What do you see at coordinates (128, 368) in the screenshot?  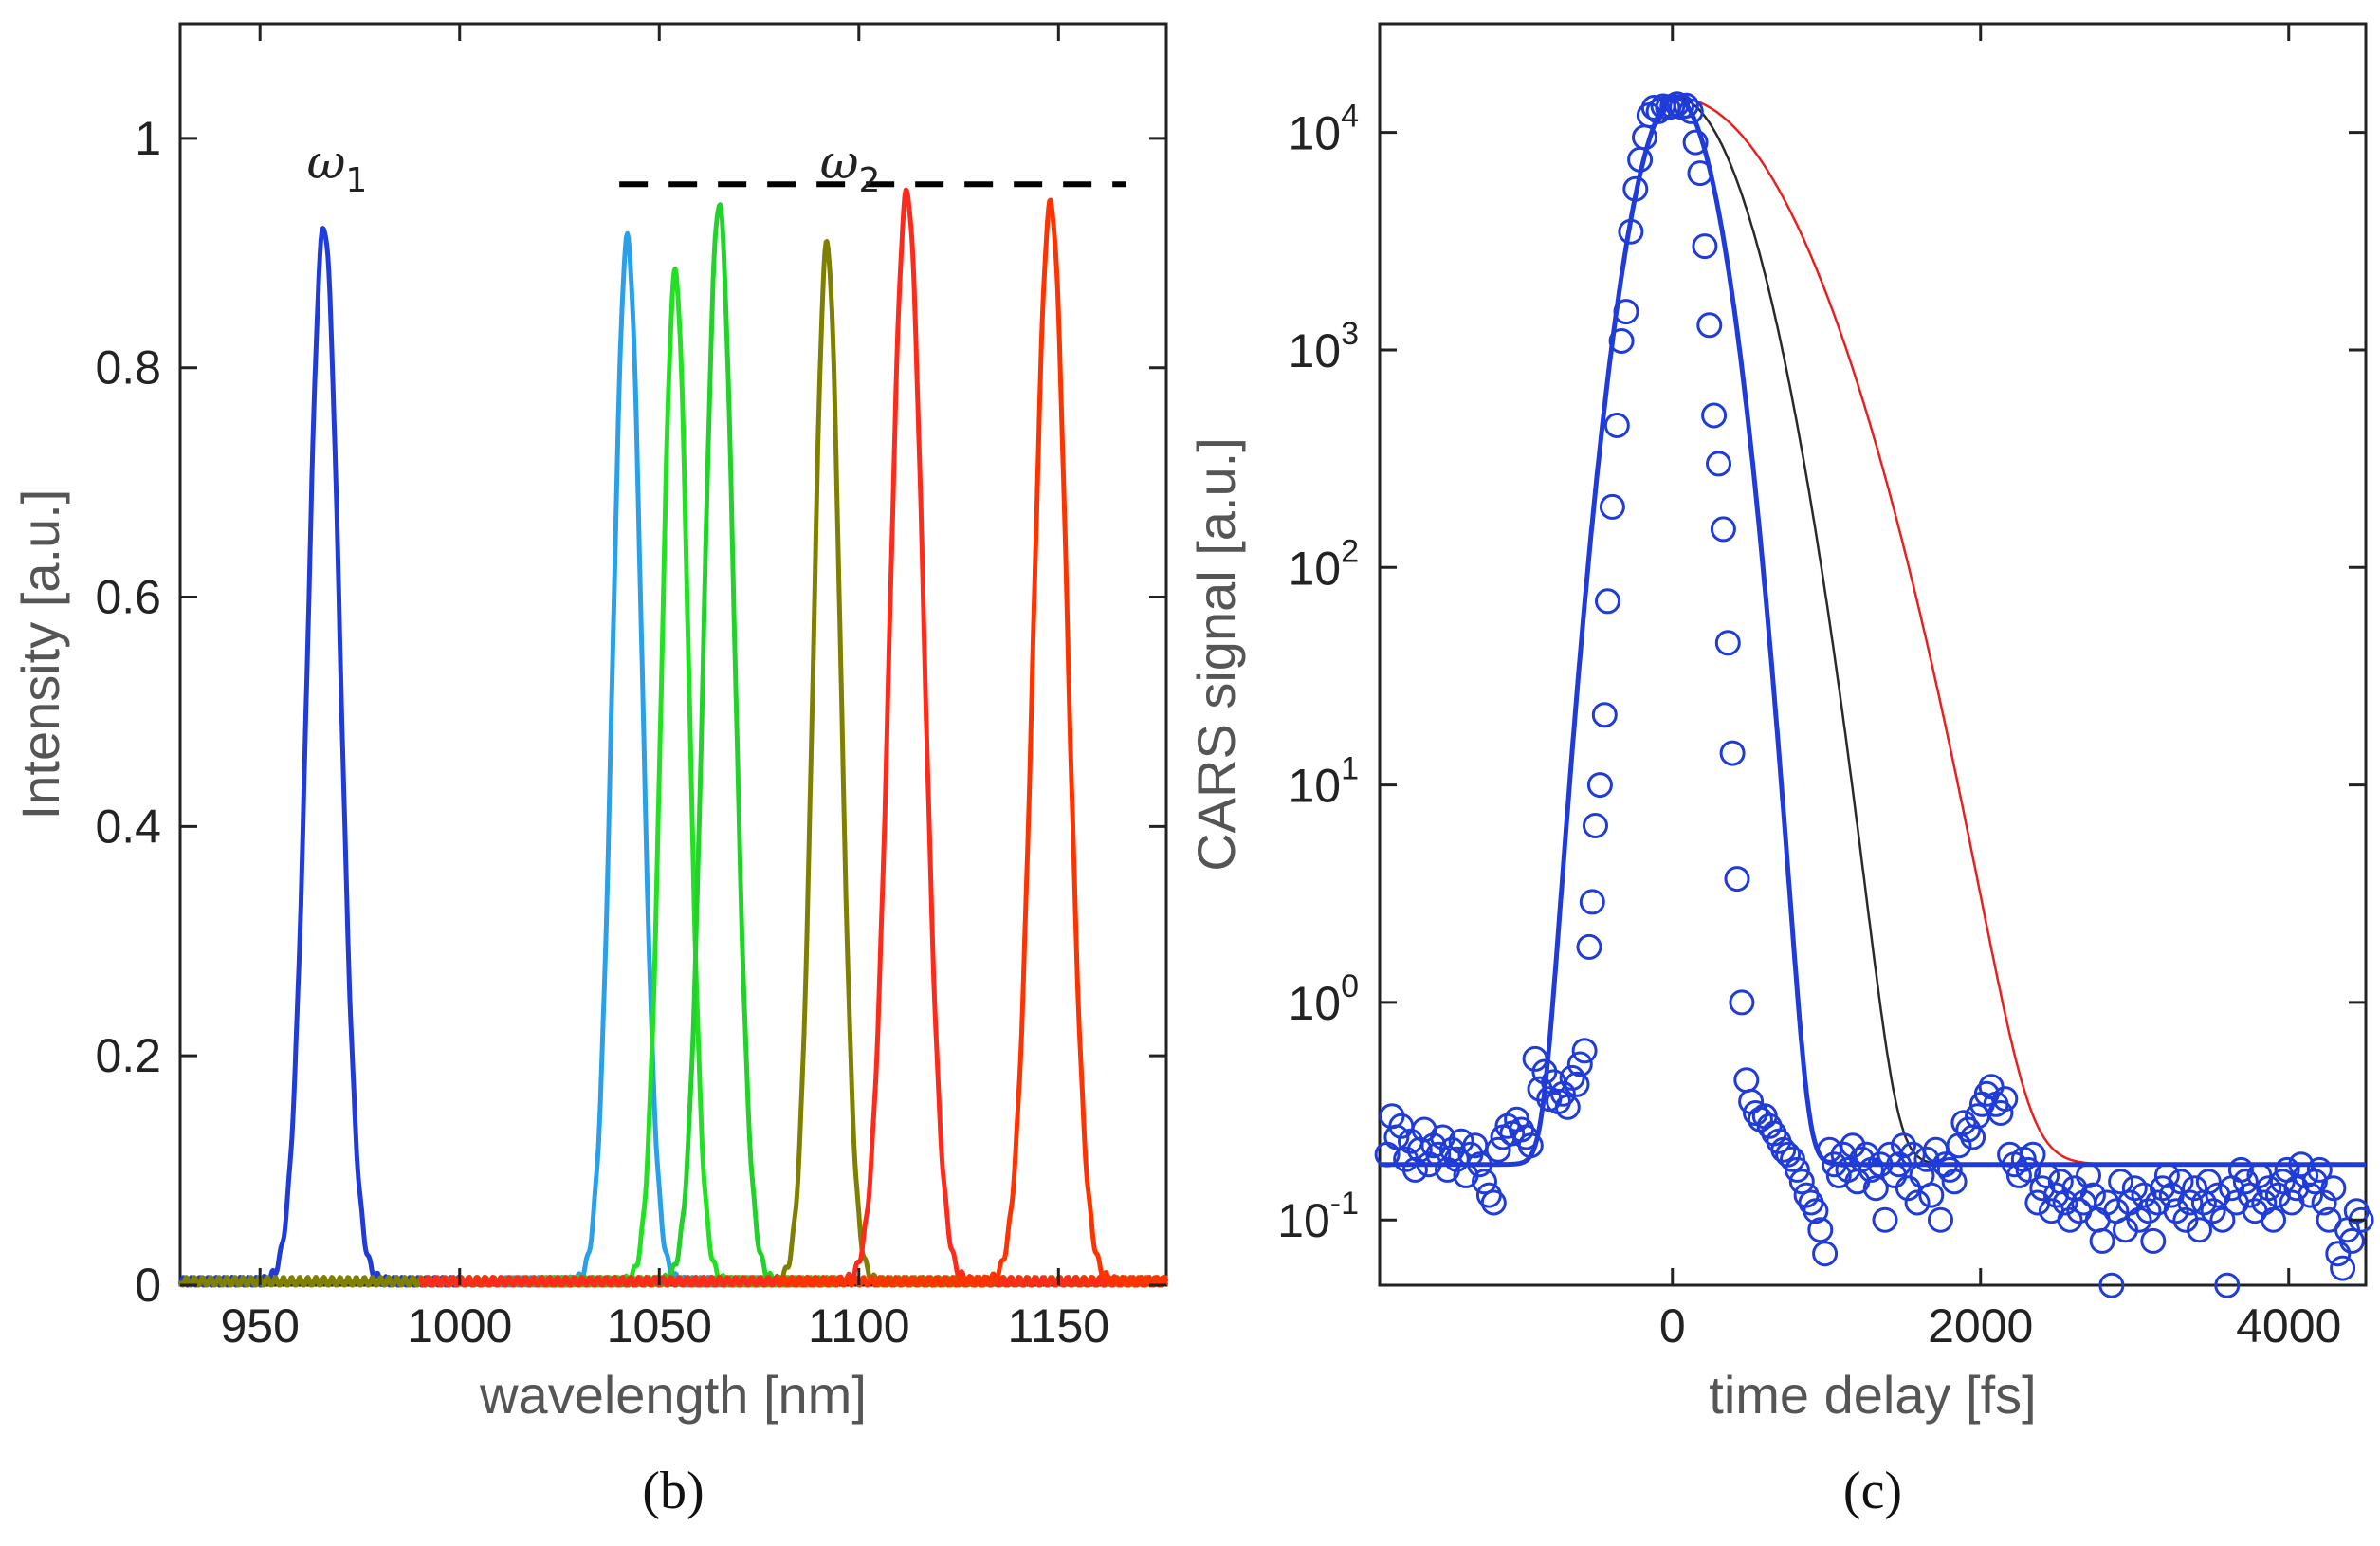 I see `y-tick-label: 0.8` at bounding box center [128, 368].